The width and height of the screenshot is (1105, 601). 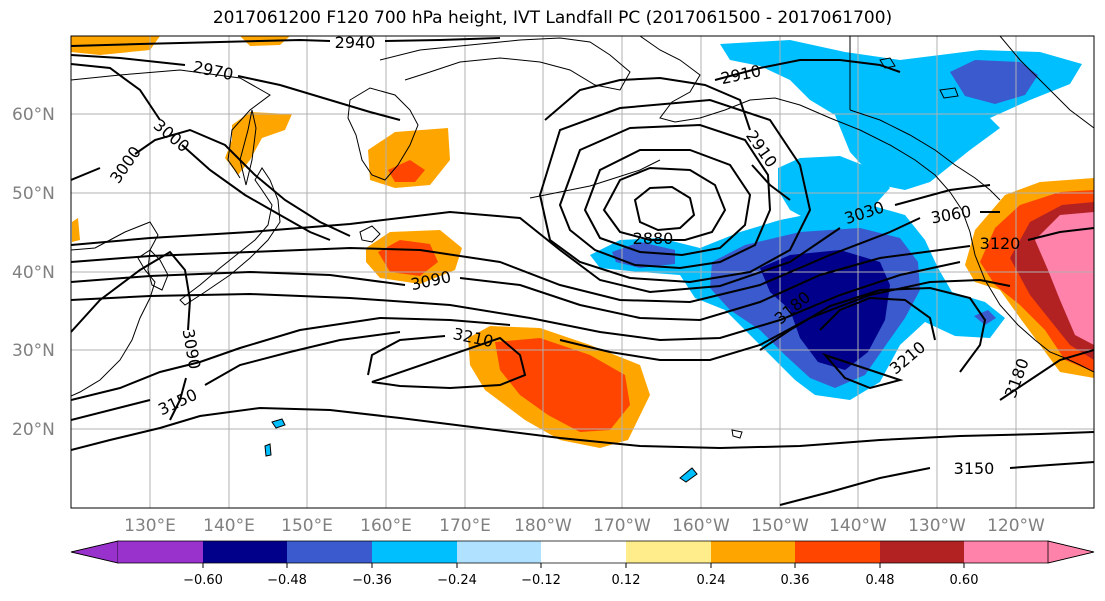 What do you see at coordinates (937, 526) in the screenshot?
I see `lon-label: 130°W` at bounding box center [937, 526].